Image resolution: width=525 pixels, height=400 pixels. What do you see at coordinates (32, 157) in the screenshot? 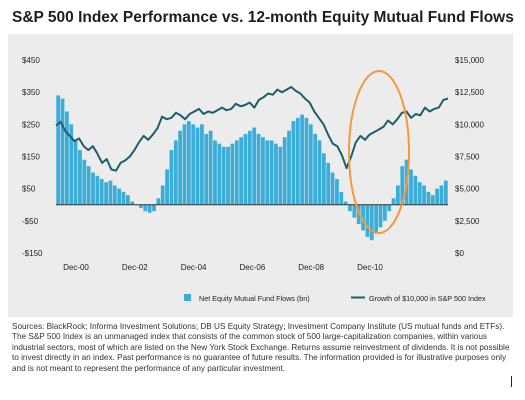
I see `left-axis-ticks: $450 $350 $250 $150 $50 -$50 -$150` at bounding box center [32, 157].